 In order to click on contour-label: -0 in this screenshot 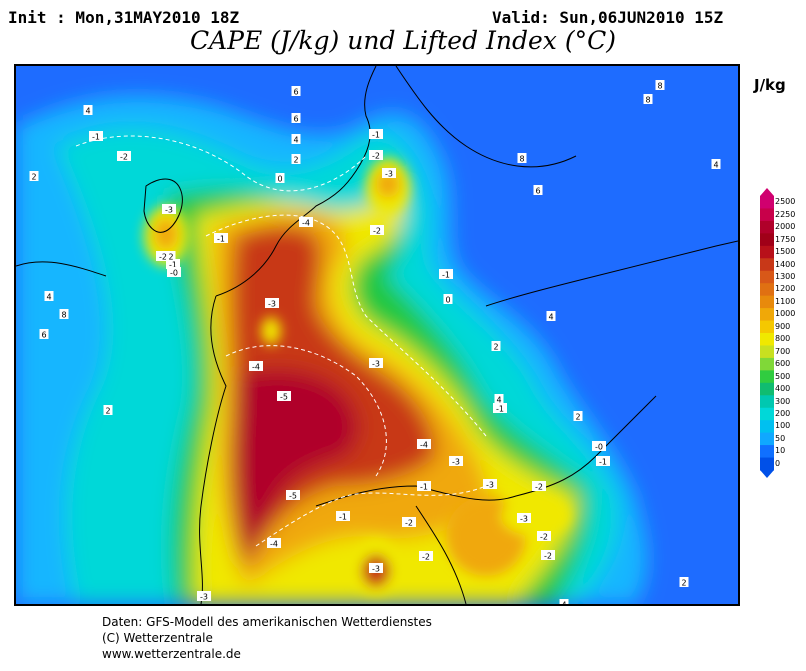, I will do `click(599, 446)`.